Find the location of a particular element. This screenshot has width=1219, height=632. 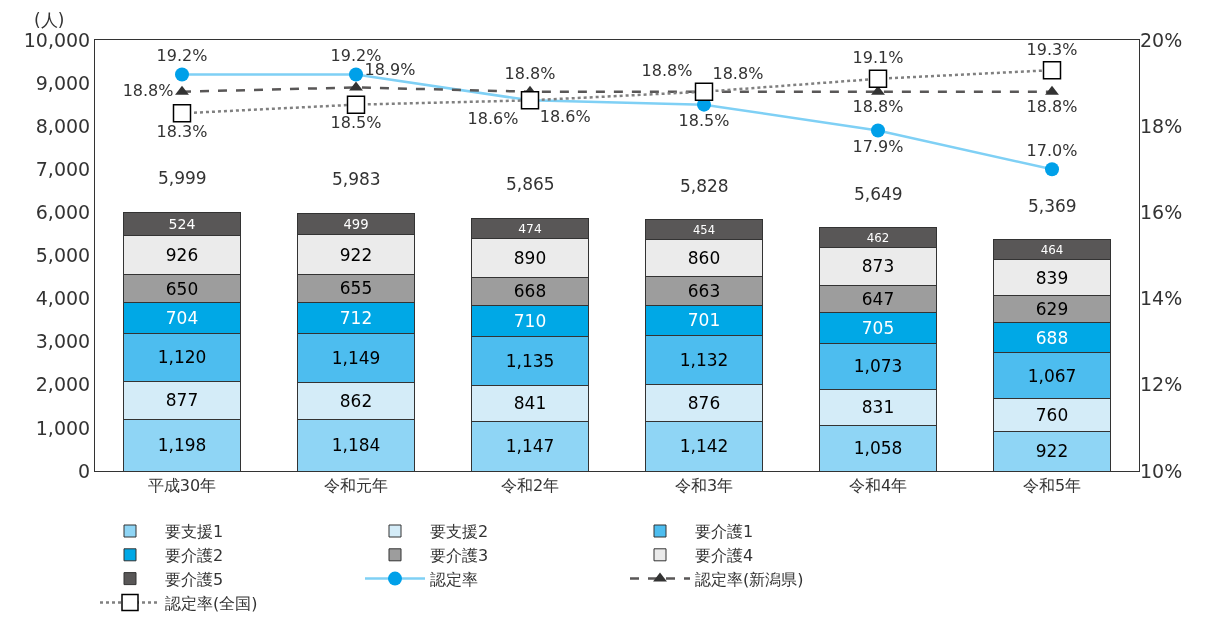

y-tick-label: 7,000 is located at coordinates (63, 168).